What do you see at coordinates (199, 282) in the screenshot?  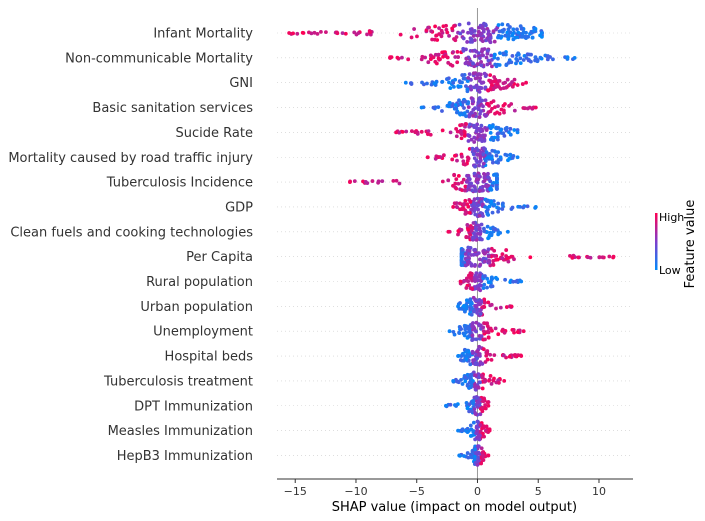 I see `feature-label: Rural population` at bounding box center [199, 282].